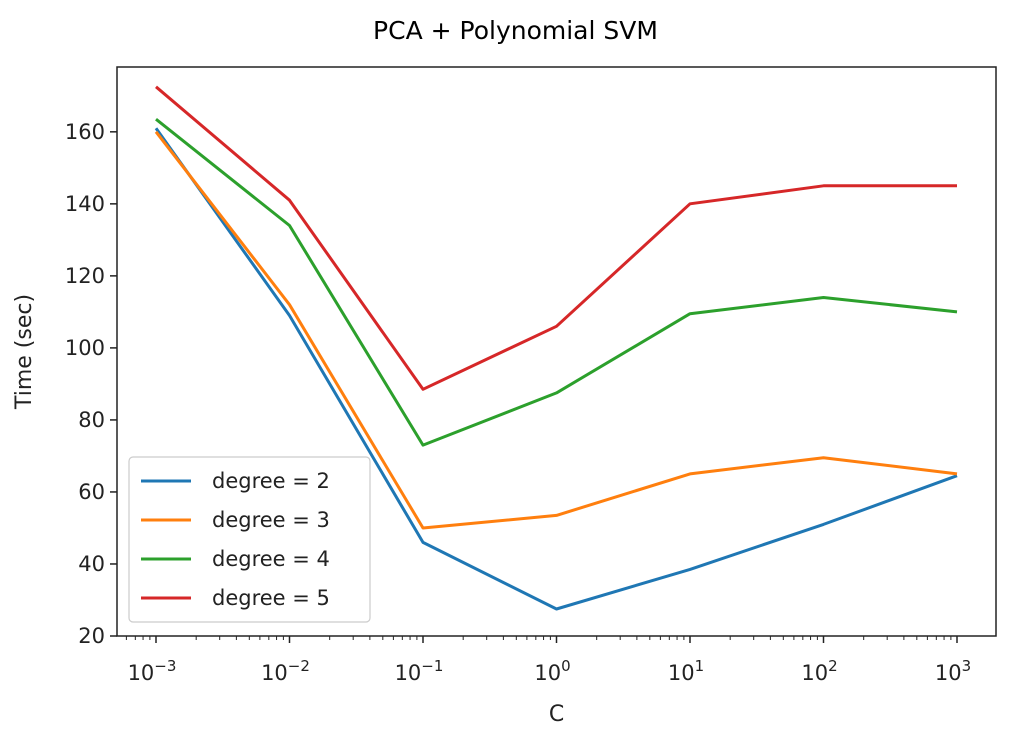 This screenshot has width=1031, height=749. What do you see at coordinates (85, 132) in the screenshot?
I see `y-tick-label: 160` at bounding box center [85, 132].